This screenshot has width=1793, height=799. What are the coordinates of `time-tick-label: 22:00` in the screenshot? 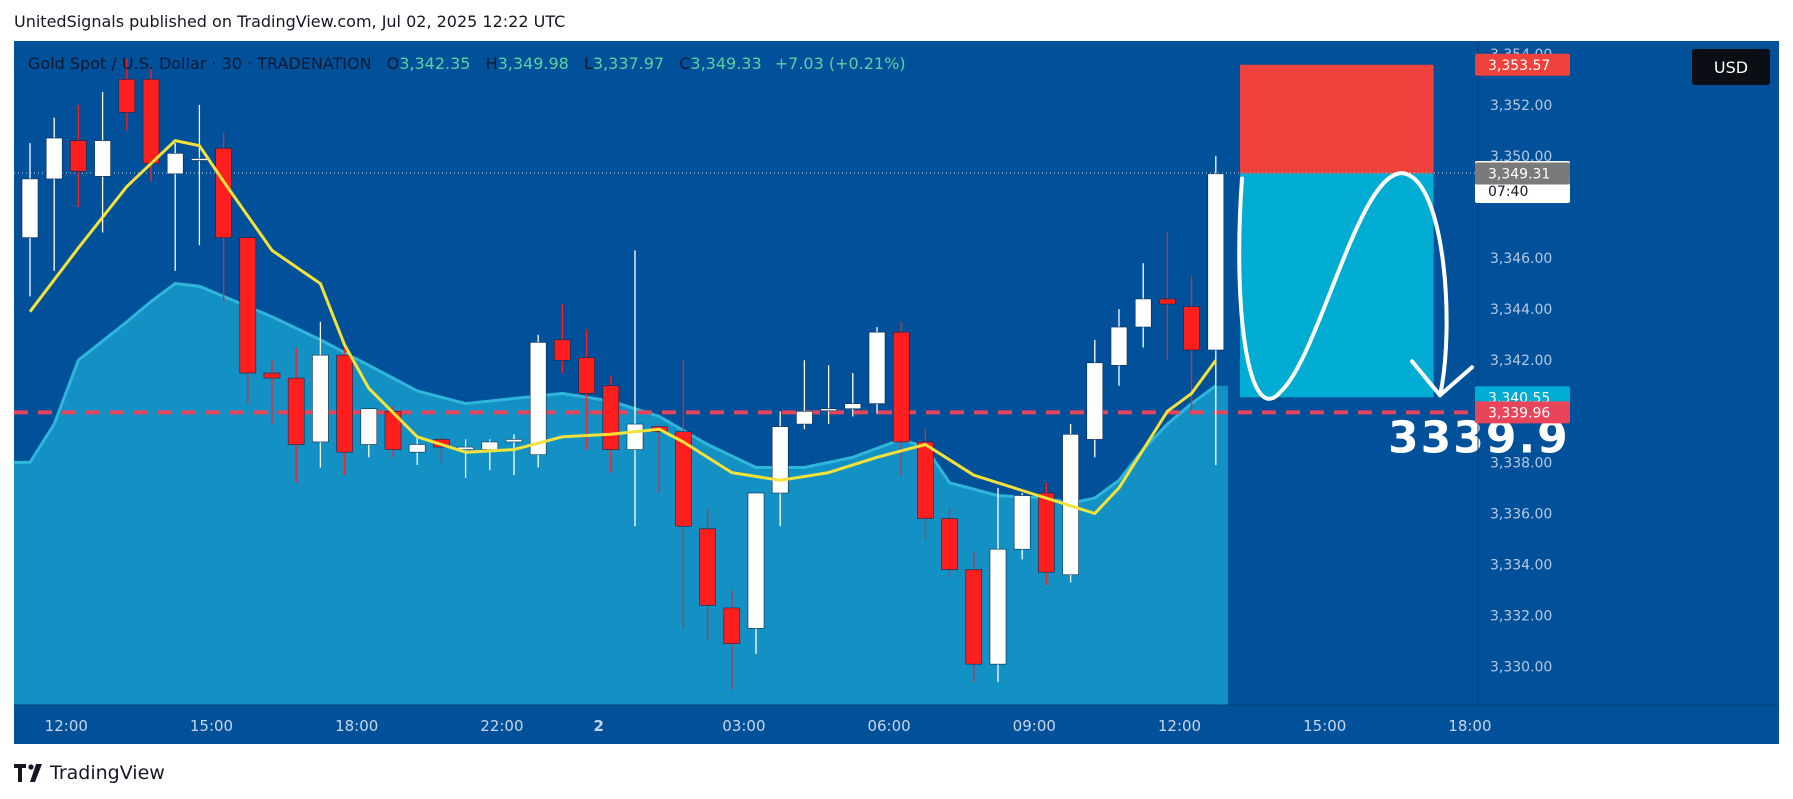 It's located at (501, 726).